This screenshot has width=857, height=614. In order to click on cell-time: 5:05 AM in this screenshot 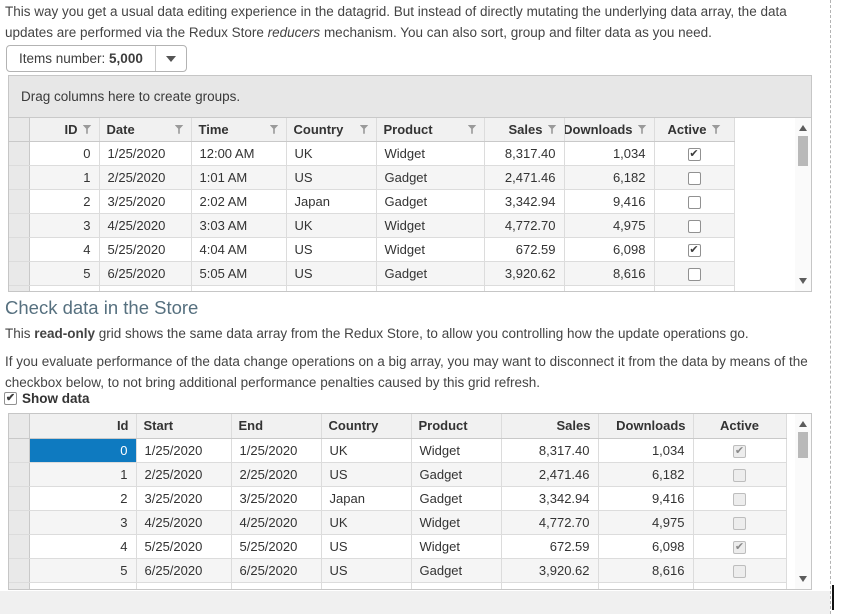, I will do `click(239, 273)`.